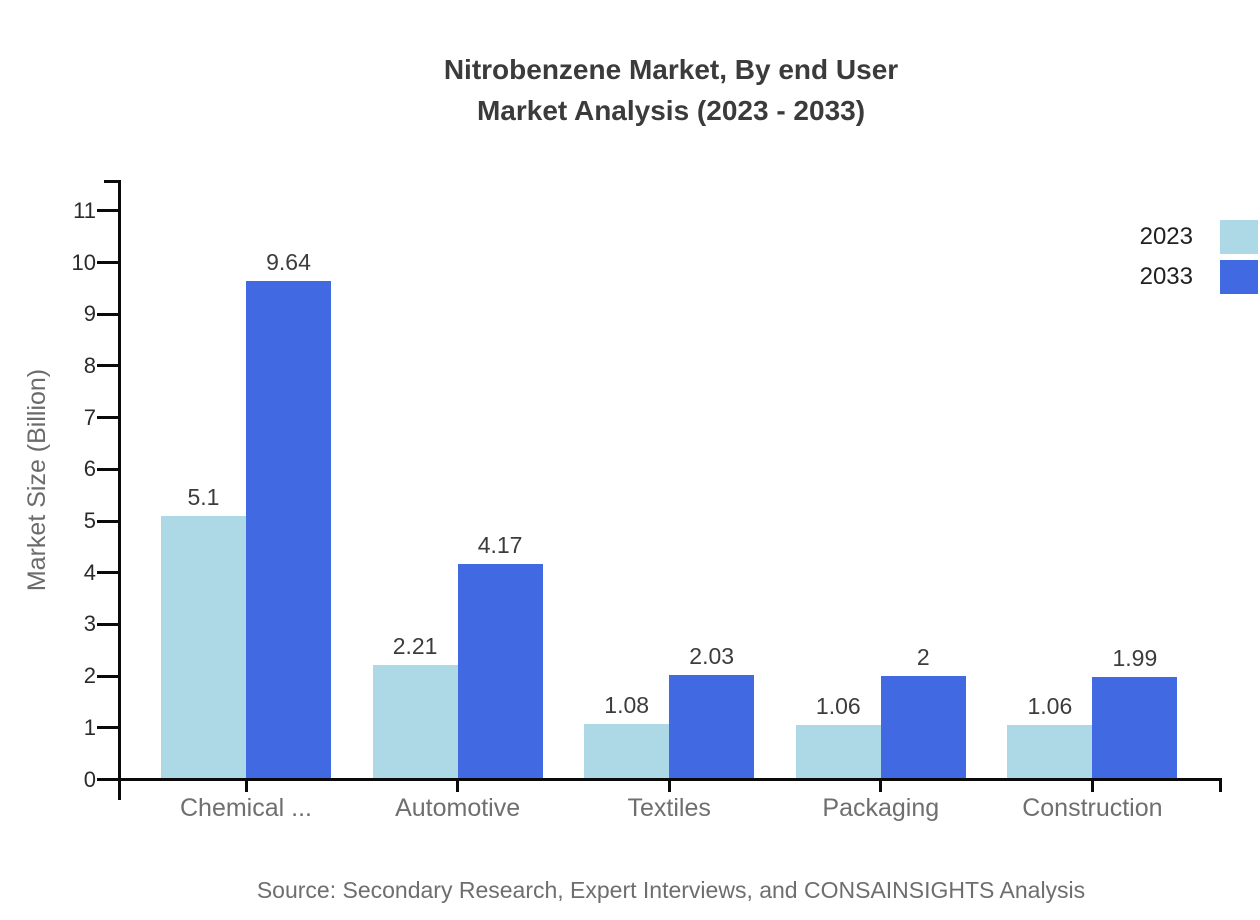 The width and height of the screenshot is (1260, 920). Describe the element at coordinates (1220, 785) in the screenshot. I see `x-axis-right-cap` at that location.